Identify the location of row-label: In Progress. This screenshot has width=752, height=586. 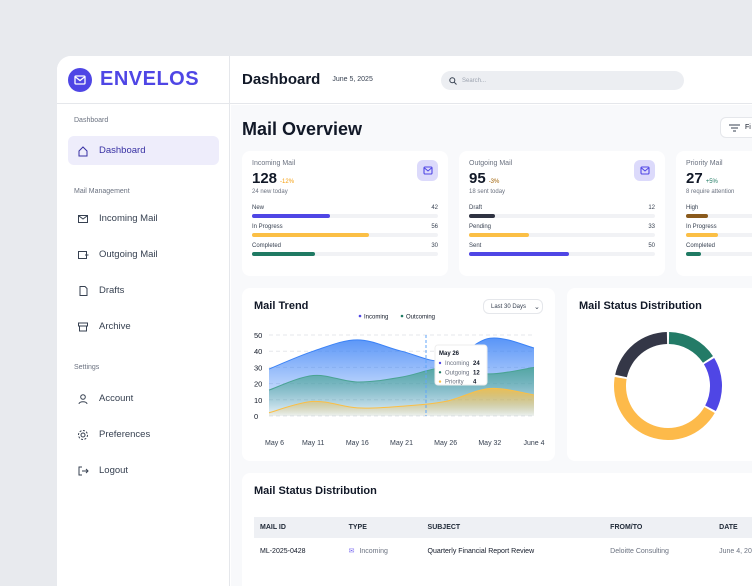
(267, 227).